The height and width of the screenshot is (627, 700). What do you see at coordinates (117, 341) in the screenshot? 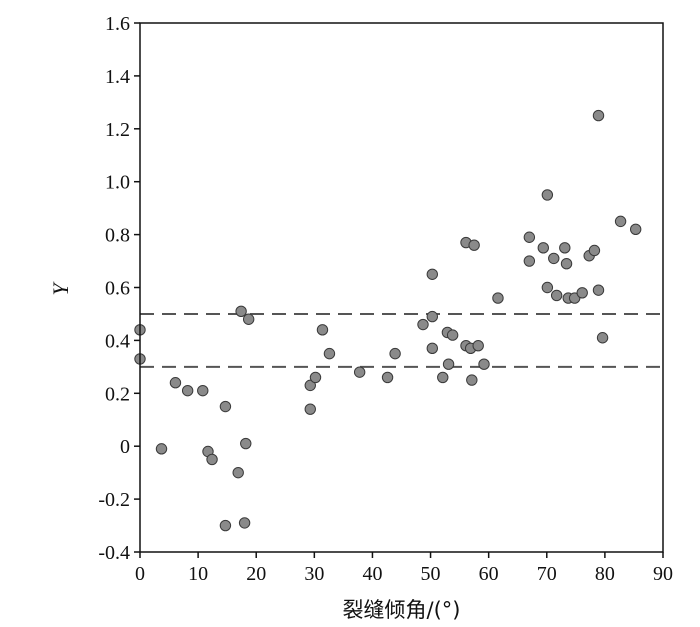
I see `y-tick-label: 0.4` at bounding box center [117, 341].